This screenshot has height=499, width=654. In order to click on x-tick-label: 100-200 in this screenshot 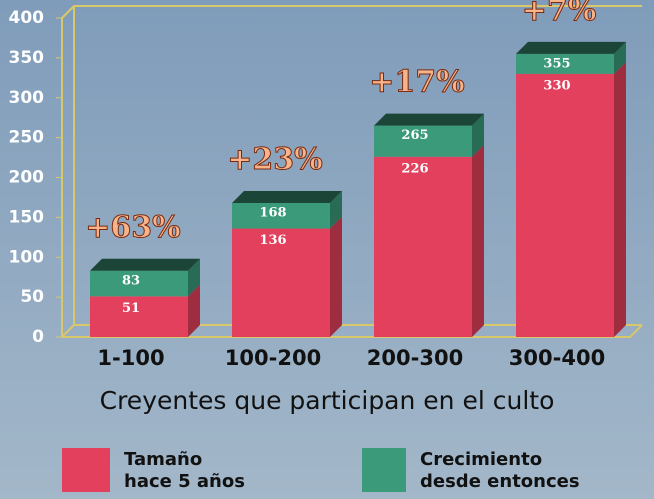, I will do `click(273, 358)`.